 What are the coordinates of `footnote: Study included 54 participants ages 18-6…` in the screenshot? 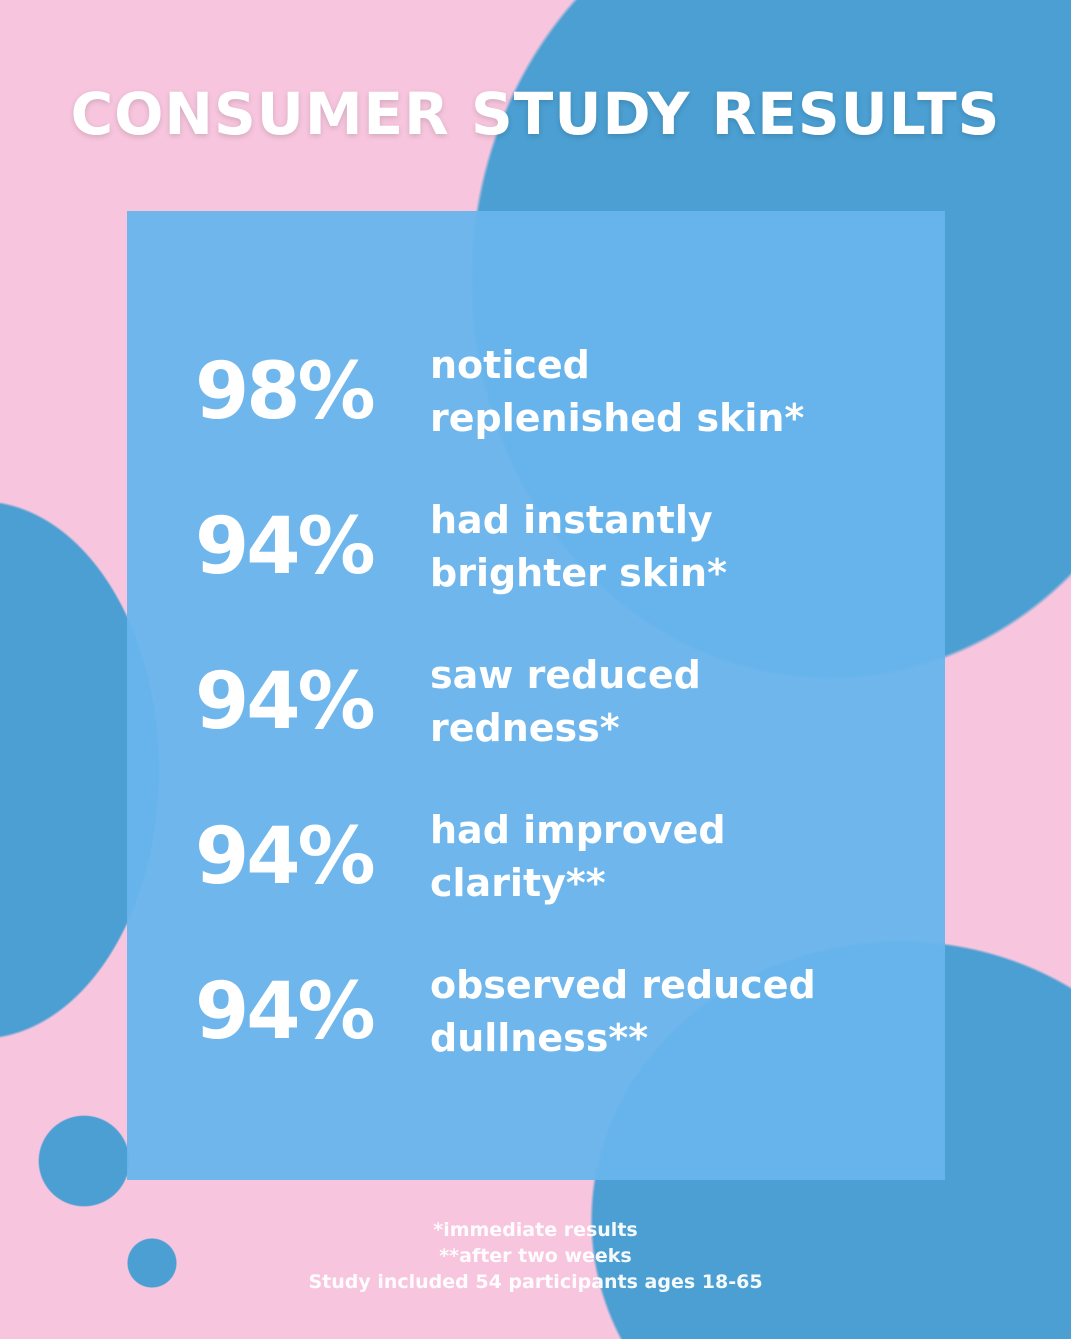 It's located at (535, 1282).